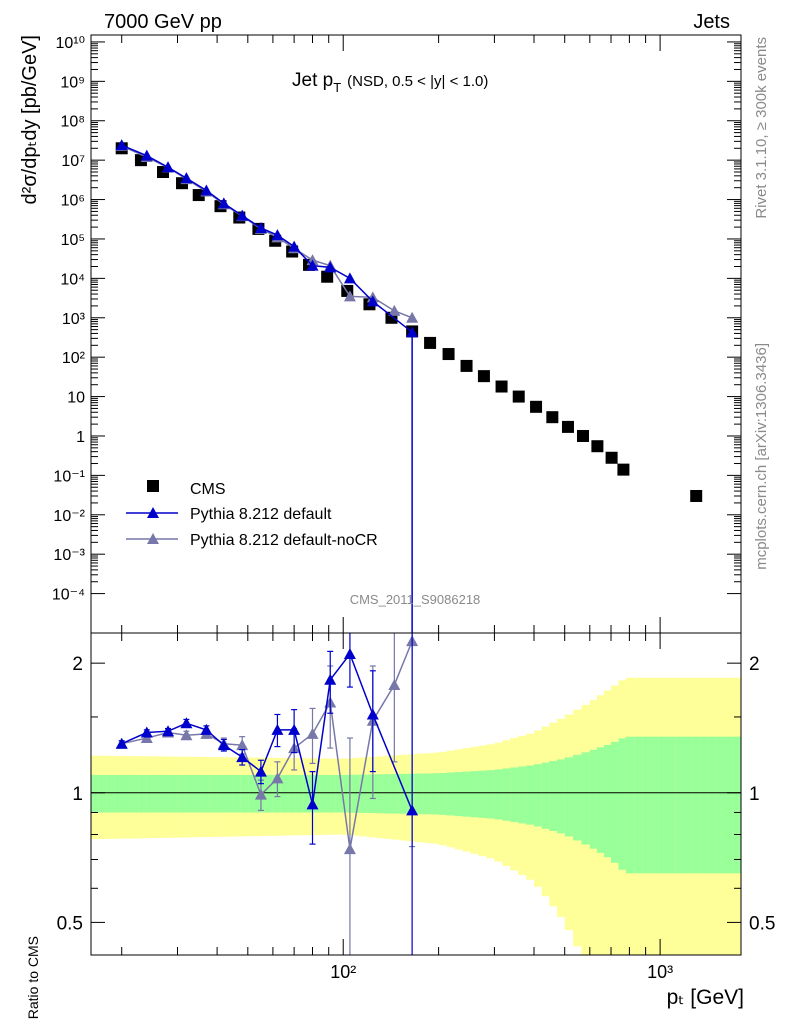  Describe the element at coordinates (72, 82) in the screenshot. I see `y-tick-label: 10⁹` at that location.